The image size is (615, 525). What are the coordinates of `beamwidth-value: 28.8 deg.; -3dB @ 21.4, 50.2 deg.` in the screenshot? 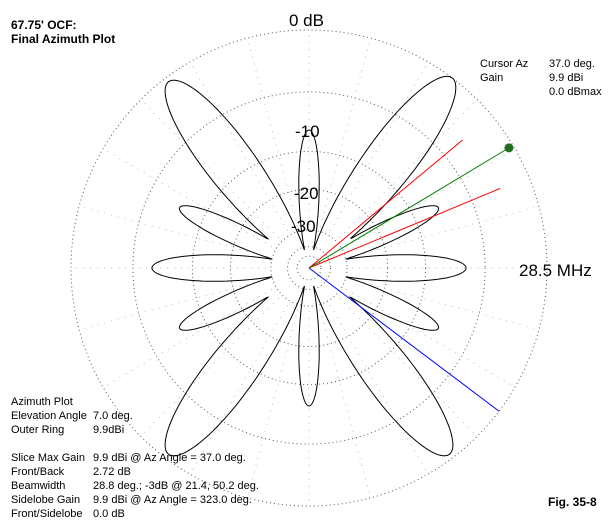 It's located at (176, 486).